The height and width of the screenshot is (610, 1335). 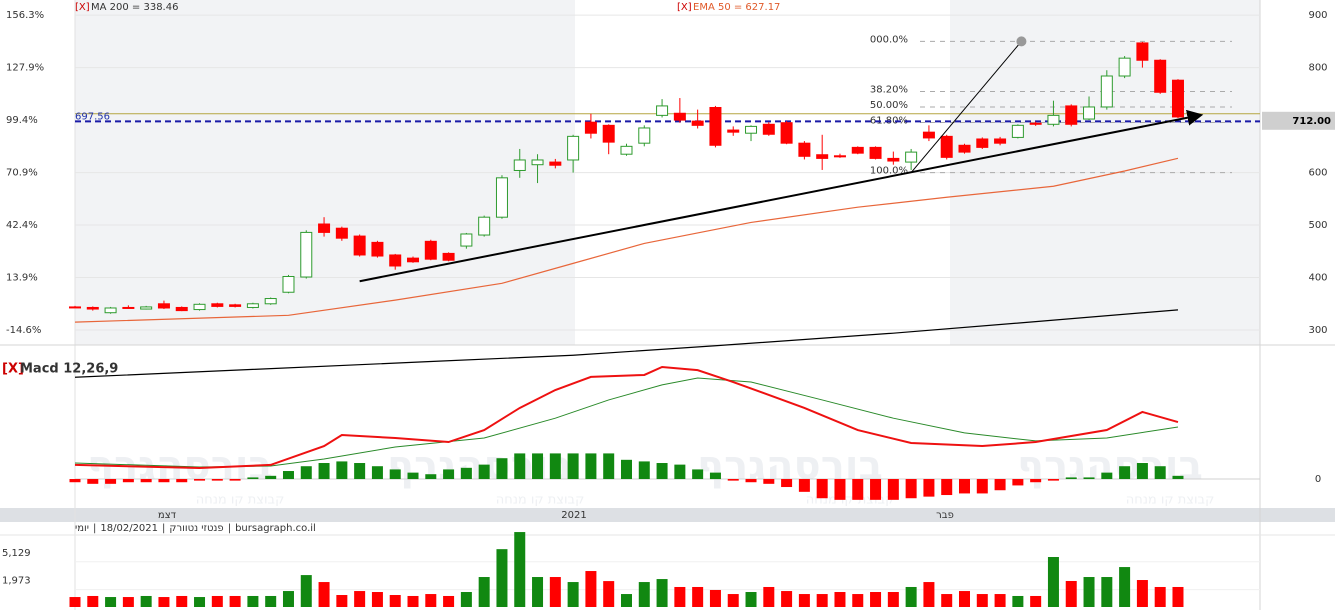 I want to click on y-tick-label: 5,129, so click(x=16, y=553).